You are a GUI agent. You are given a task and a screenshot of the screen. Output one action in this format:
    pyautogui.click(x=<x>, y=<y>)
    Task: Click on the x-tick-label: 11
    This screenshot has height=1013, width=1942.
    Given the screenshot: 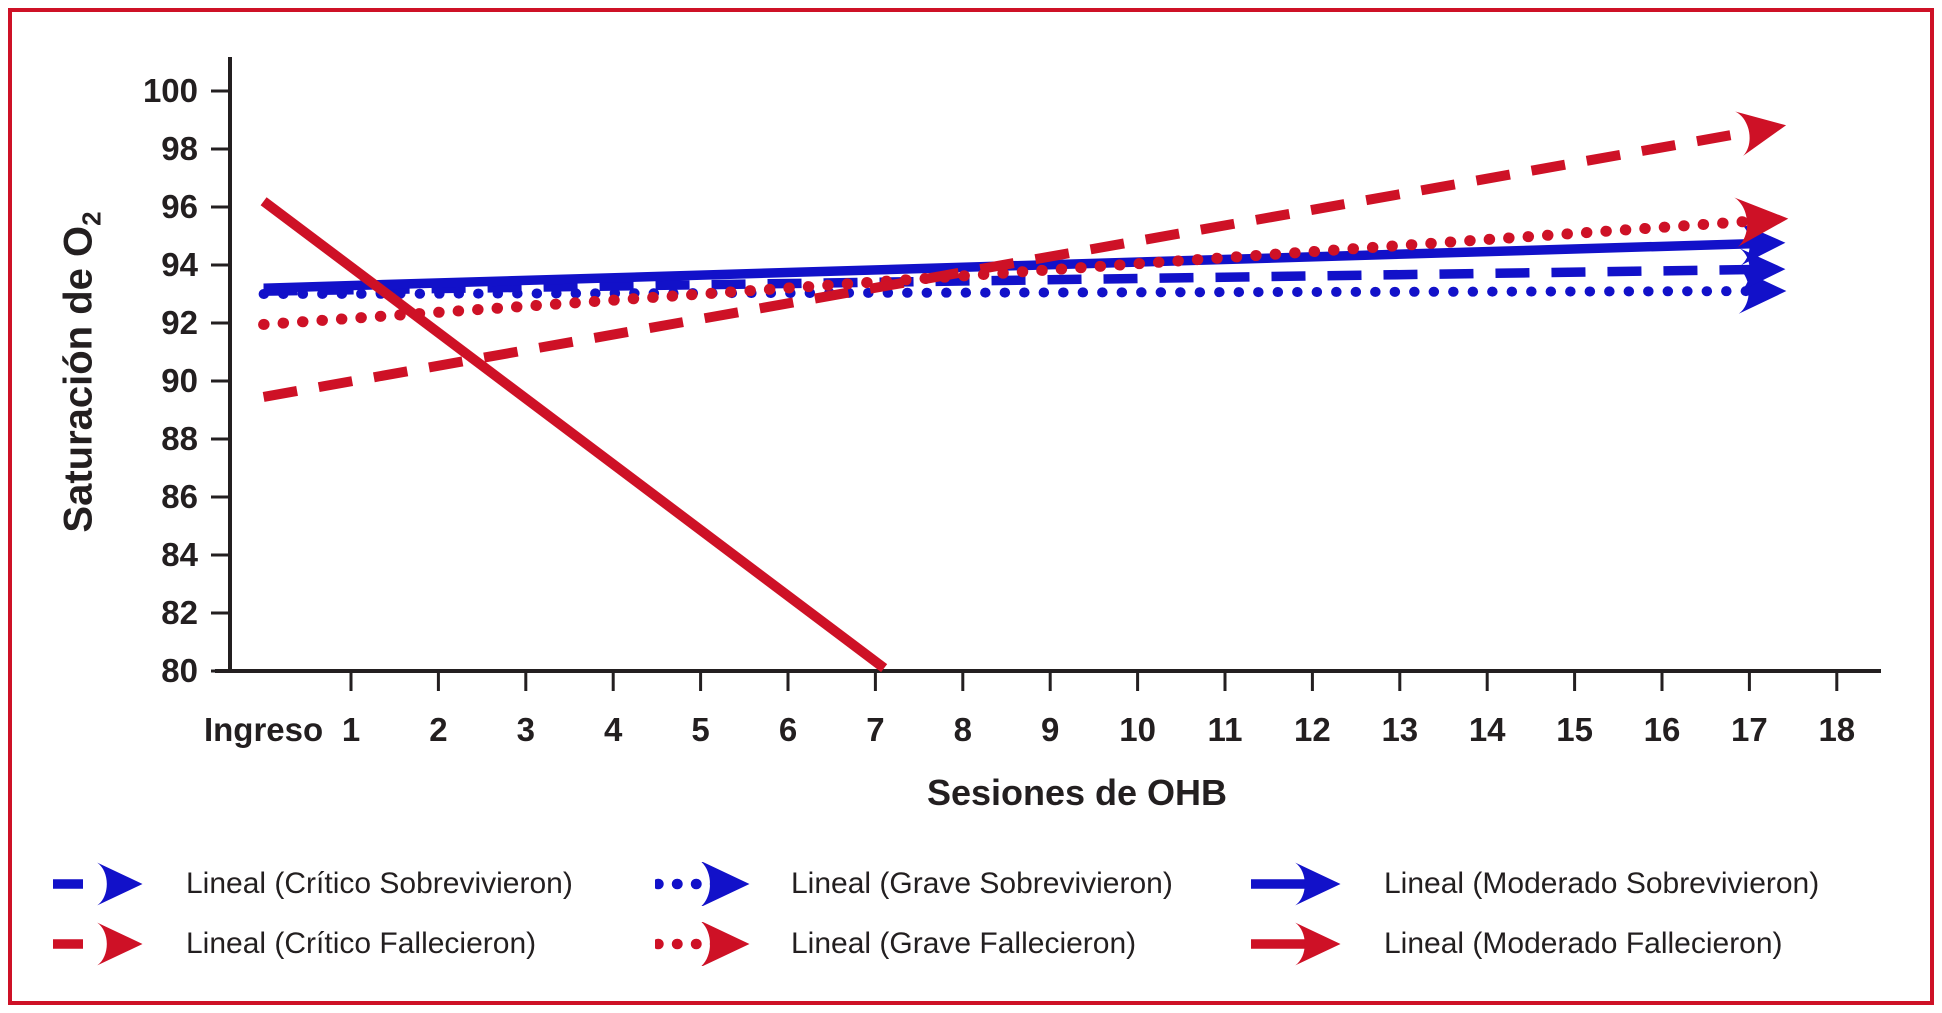 What is the action you would take?
    pyautogui.click(x=1225, y=729)
    